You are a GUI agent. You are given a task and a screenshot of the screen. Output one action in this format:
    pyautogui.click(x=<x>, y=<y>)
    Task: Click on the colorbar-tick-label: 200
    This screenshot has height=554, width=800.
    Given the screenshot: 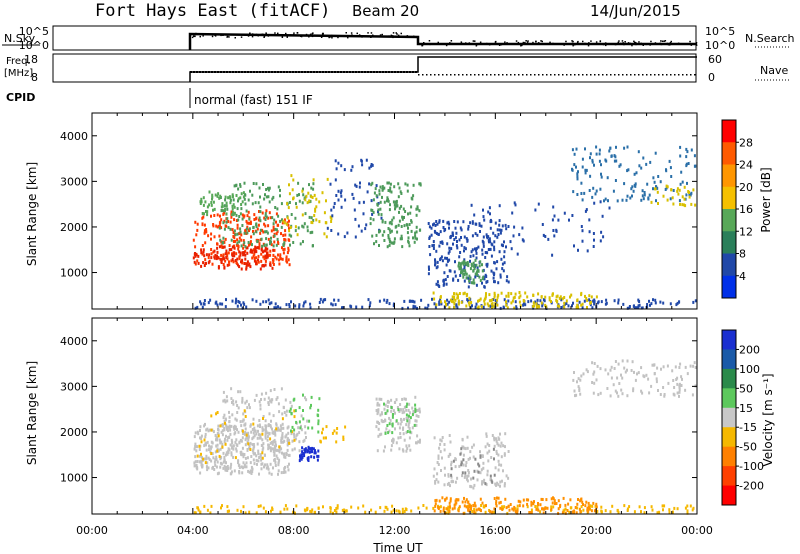 What is the action you would take?
    pyautogui.click(x=749, y=349)
    